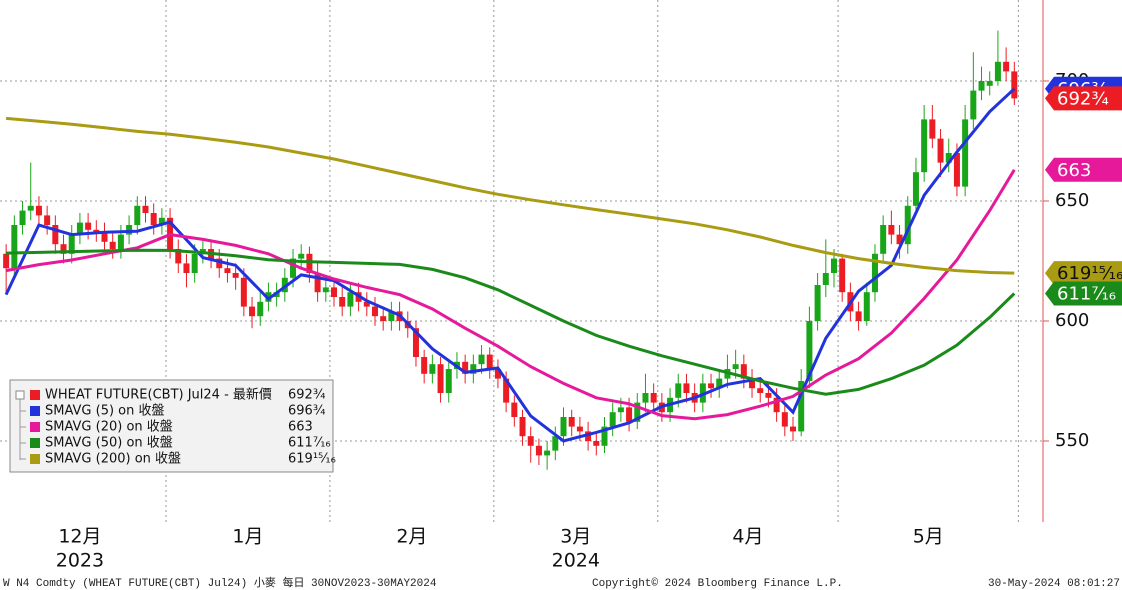  Describe the element at coordinates (79, 537) in the screenshot. I see `x-tick-label: 12月` at that location.